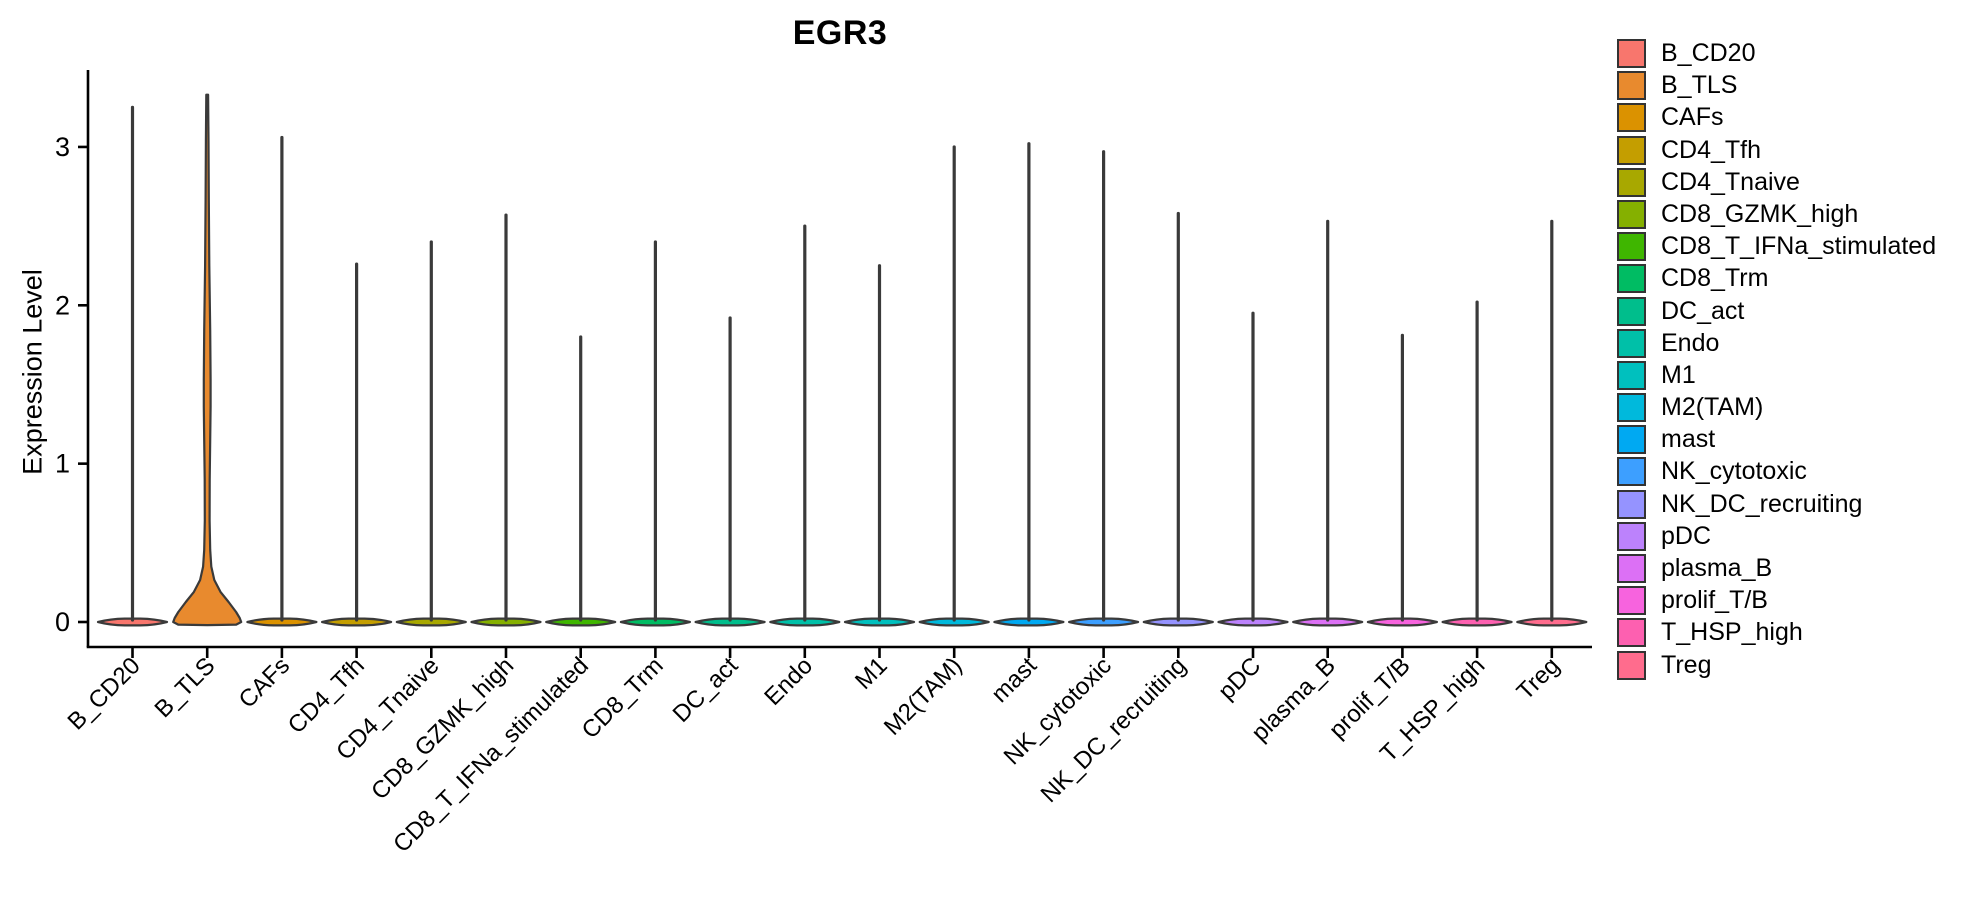 The height and width of the screenshot is (900, 1965). I want to click on y-axis-label-text: Expression Level, so click(32, 372).